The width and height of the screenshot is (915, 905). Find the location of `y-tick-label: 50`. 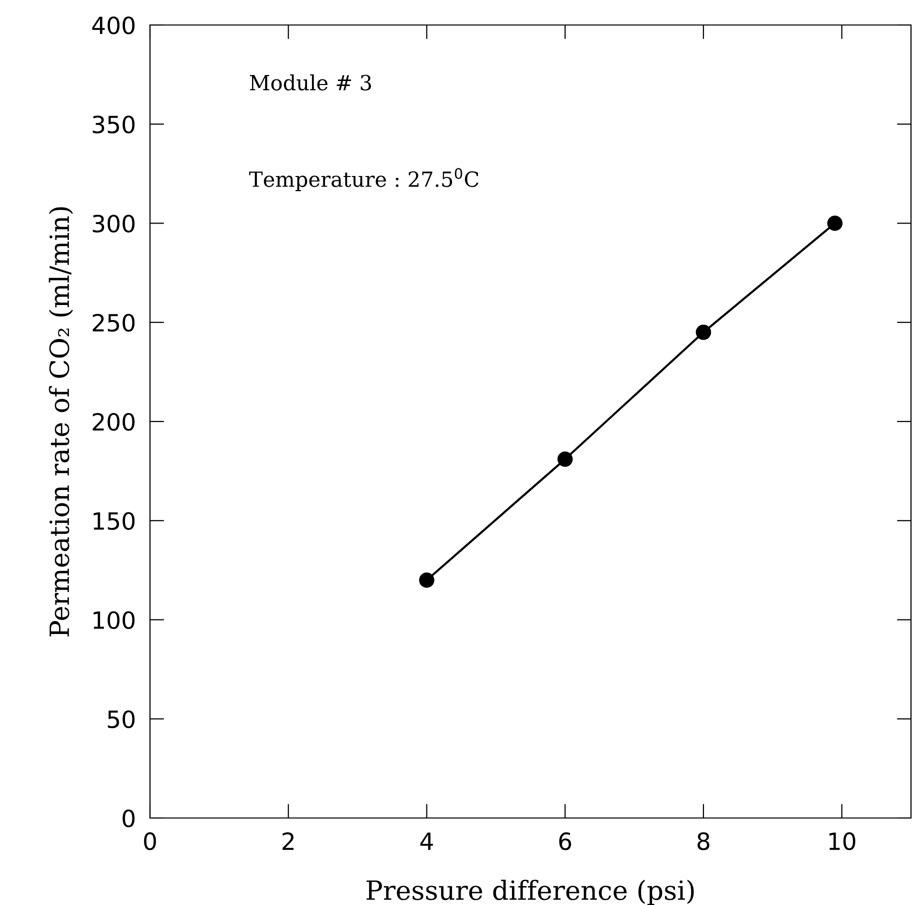

y-tick-label: 50 is located at coordinates (121, 719).